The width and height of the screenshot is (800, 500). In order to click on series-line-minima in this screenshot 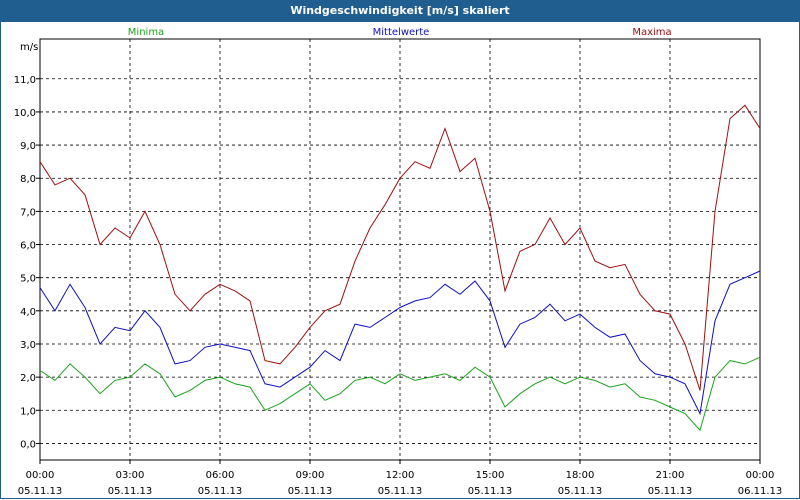, I will do `click(400, 394)`.